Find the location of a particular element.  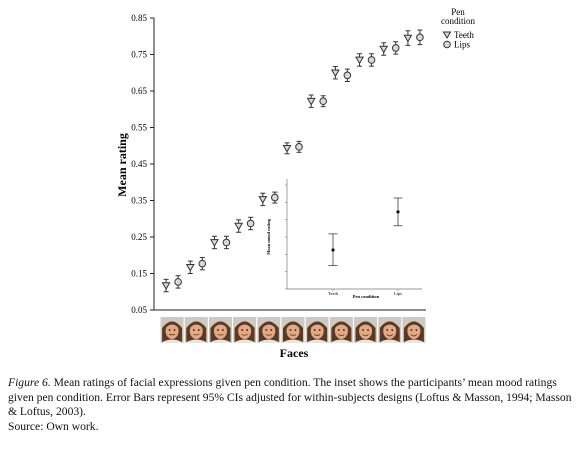

y-tick-label: 0.15 is located at coordinates (139, 274).